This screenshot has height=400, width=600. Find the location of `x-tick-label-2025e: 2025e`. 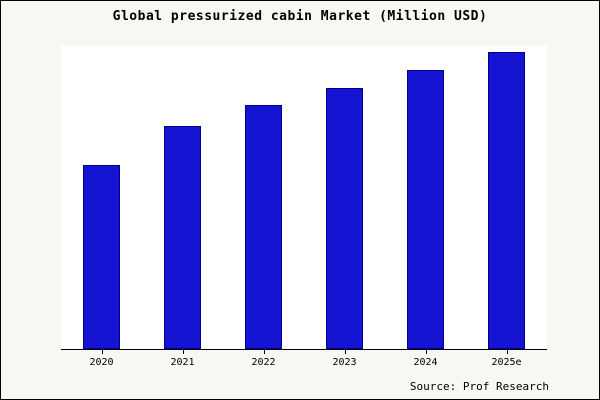

x-tick-label-2025e: 2025e is located at coordinates (506, 359).